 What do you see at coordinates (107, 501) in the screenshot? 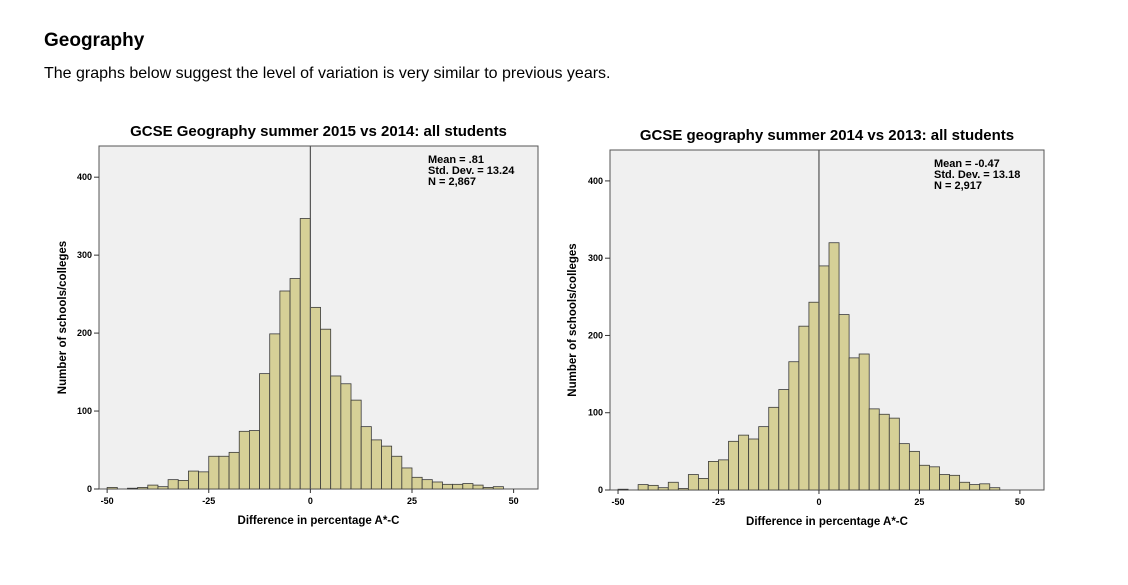
I see `x-tick-label: -50` at bounding box center [107, 501].